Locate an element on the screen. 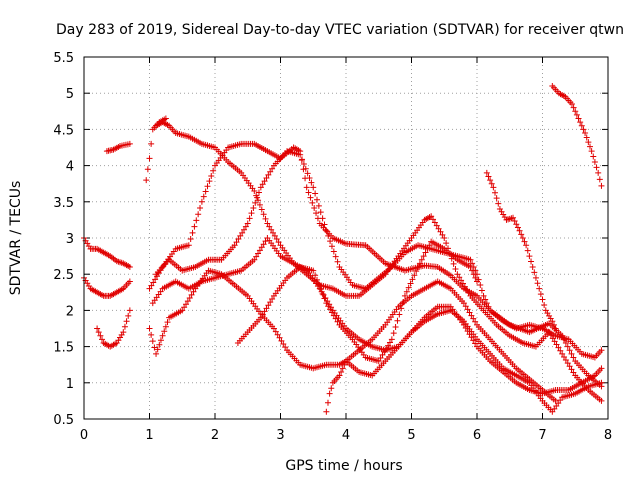 The width and height of the screenshot is (640, 480). x-tick-label: 8 is located at coordinates (608, 435).